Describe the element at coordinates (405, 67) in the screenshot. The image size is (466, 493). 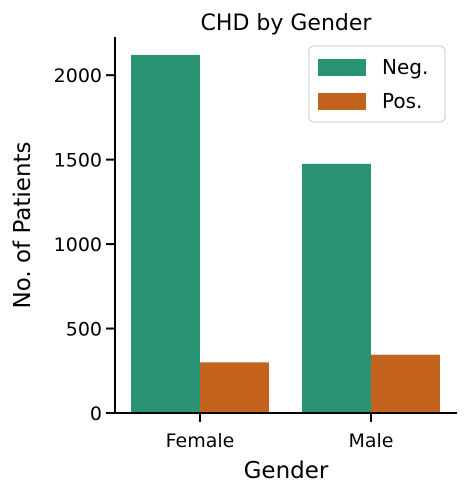
I see `legend-label-neg: Neg.` at that location.